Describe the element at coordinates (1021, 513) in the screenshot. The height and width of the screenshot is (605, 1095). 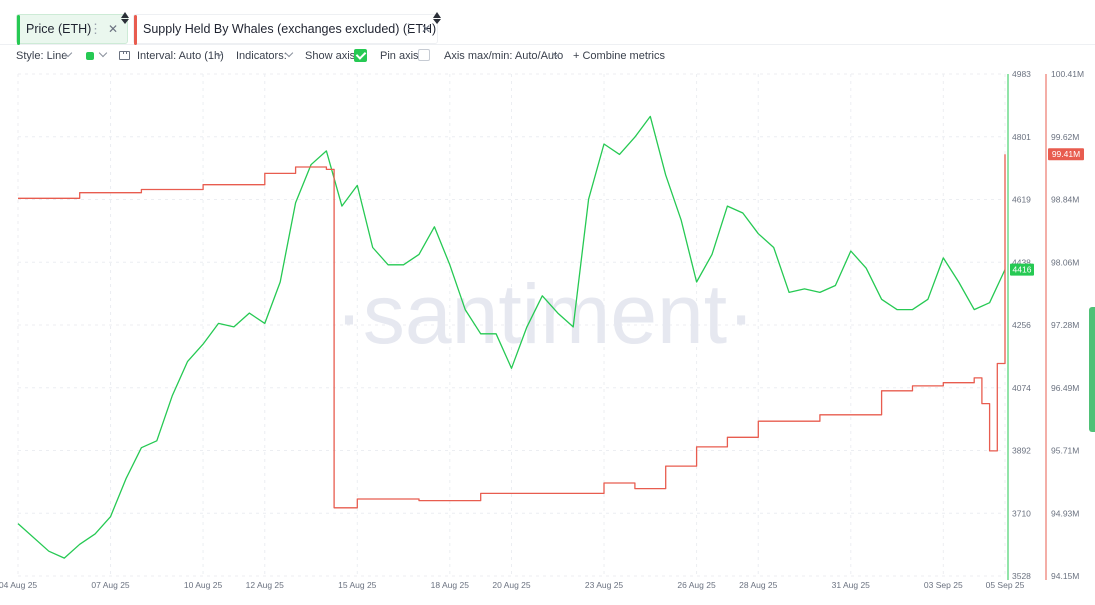
I see `price-axis-tick: 3710` at that location.